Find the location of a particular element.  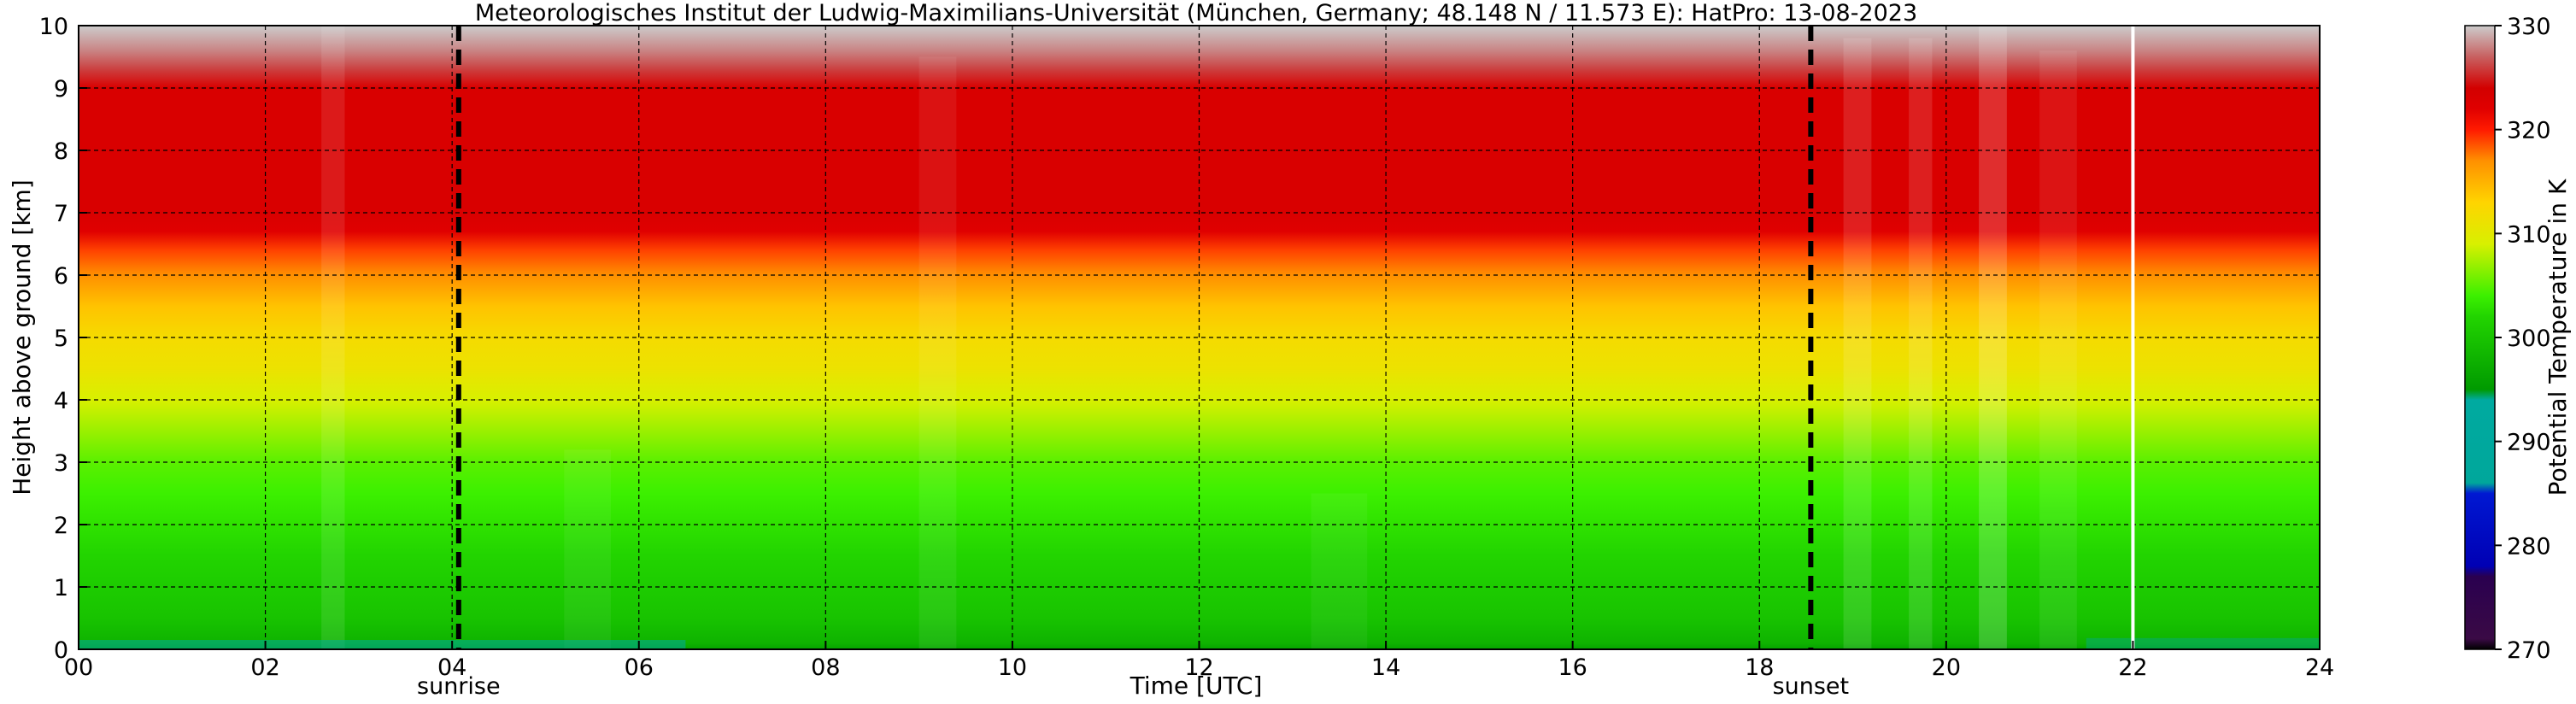

y-tick-label: 1 is located at coordinates (61, 588).